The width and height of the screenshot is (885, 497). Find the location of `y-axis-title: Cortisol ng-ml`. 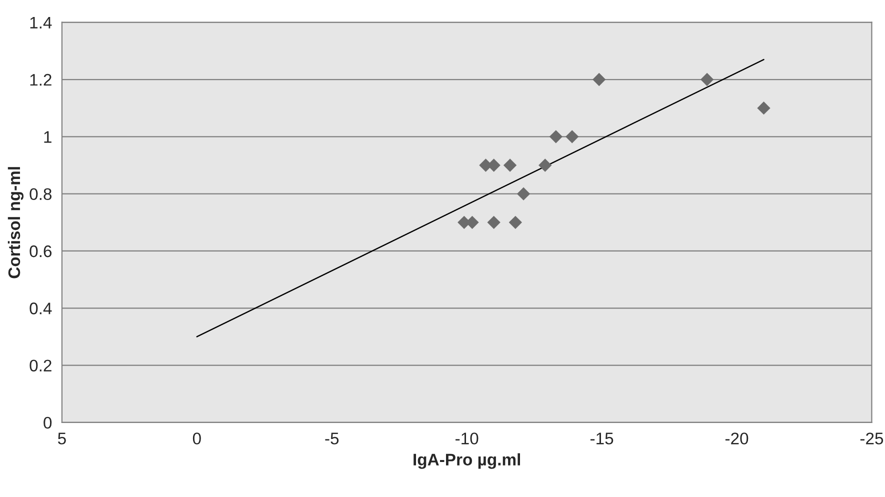

y-axis-title: Cortisol ng-ml is located at coordinates (16, 222).